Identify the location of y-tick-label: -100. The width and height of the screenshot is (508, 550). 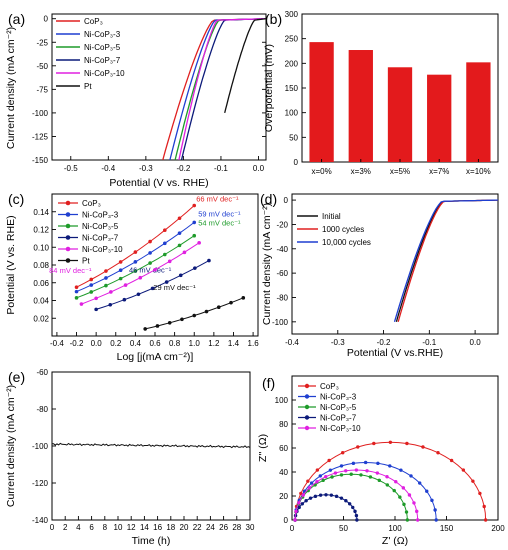
(40, 446).